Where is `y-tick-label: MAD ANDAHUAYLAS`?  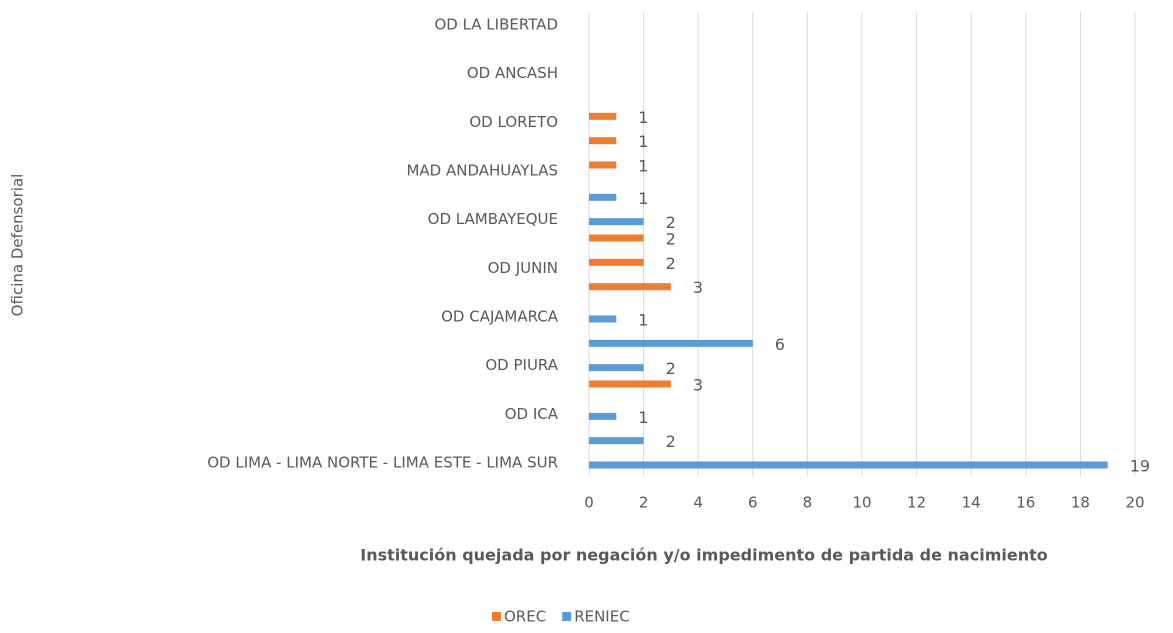 y-tick-label: MAD ANDAHUAYLAS is located at coordinates (482, 171).